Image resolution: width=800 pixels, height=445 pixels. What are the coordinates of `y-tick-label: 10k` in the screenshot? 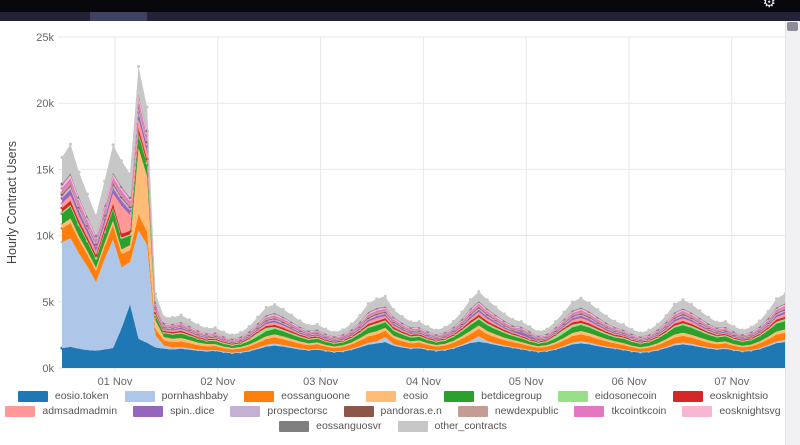 It's located at (45, 237).